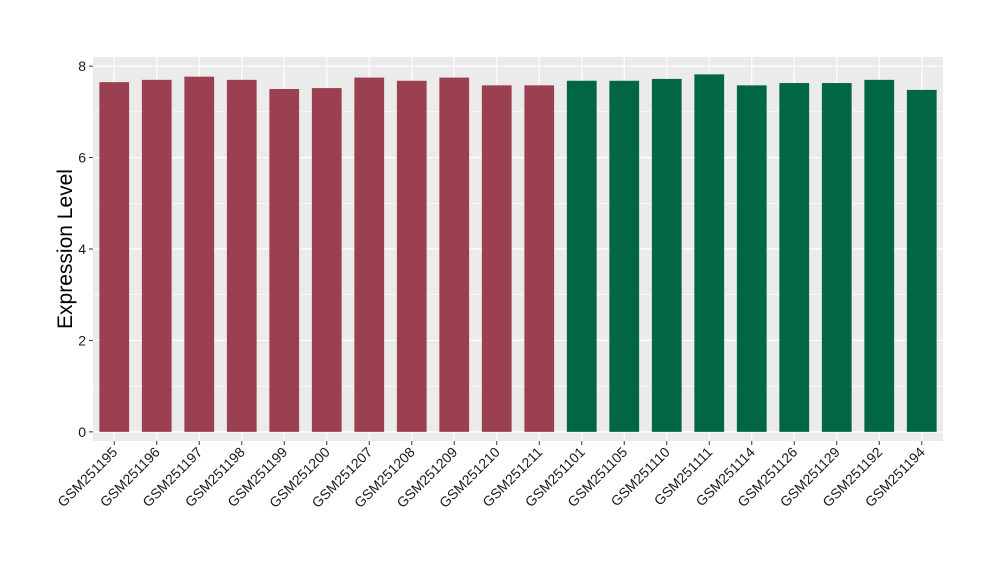 The width and height of the screenshot is (1000, 585). What do you see at coordinates (82, 432) in the screenshot?
I see `y-tick-label: 0` at bounding box center [82, 432].